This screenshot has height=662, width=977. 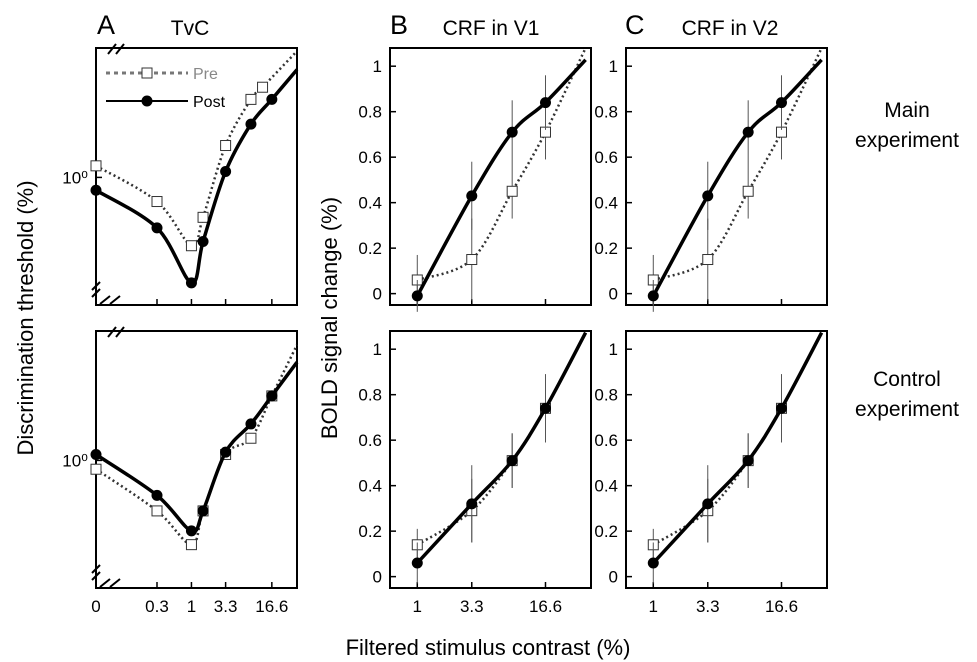 I want to click on row-label-main-line1: Main, so click(x=907, y=110).